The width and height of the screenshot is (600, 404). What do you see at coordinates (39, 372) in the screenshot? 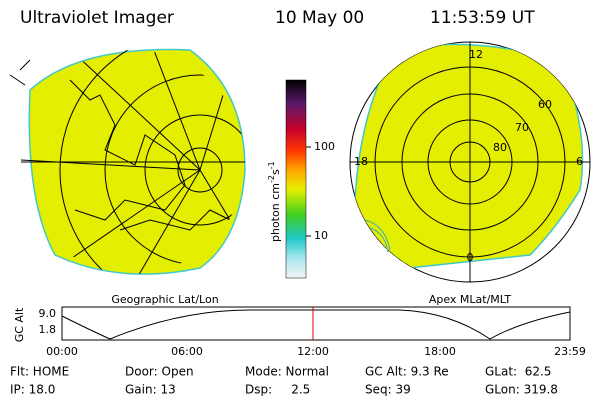
I see `info-field: Flt: HOME` at bounding box center [39, 372].